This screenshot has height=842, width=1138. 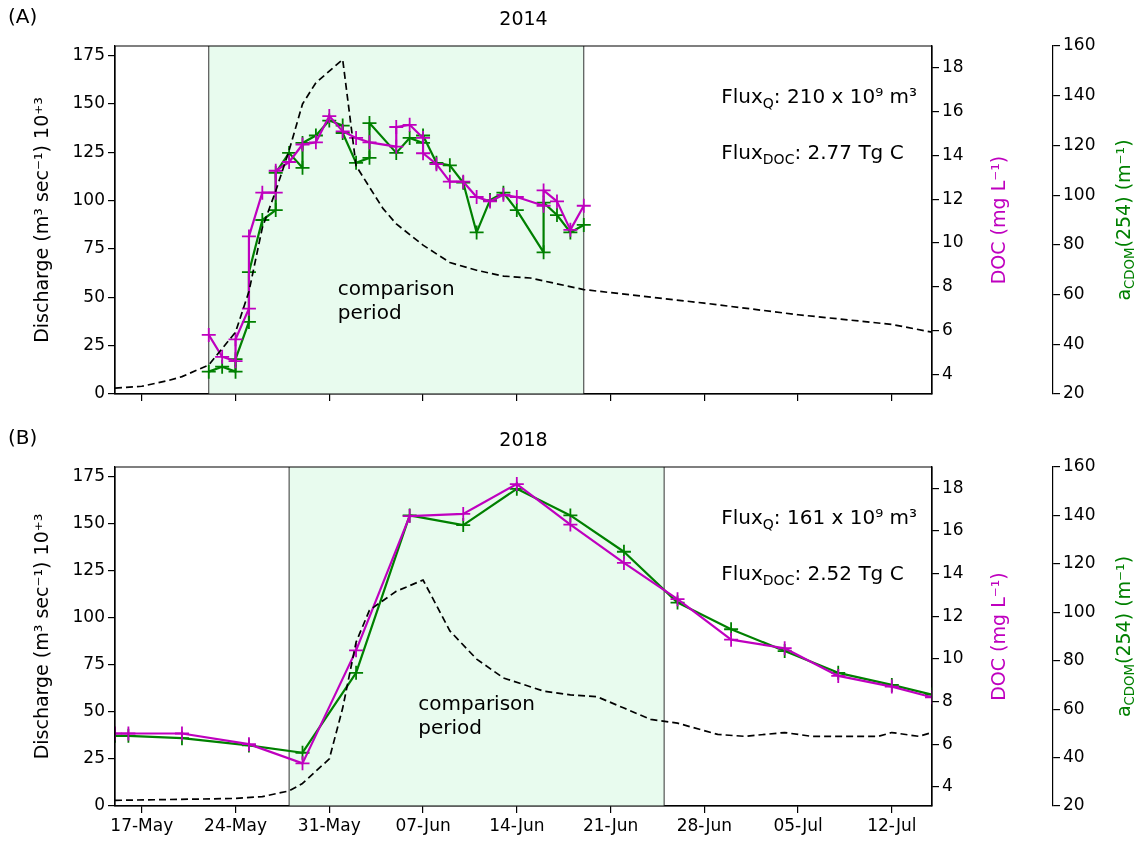 What do you see at coordinates (423, 824) in the screenshot?
I see `x-tick-label: 07-Jun` at bounding box center [423, 824].